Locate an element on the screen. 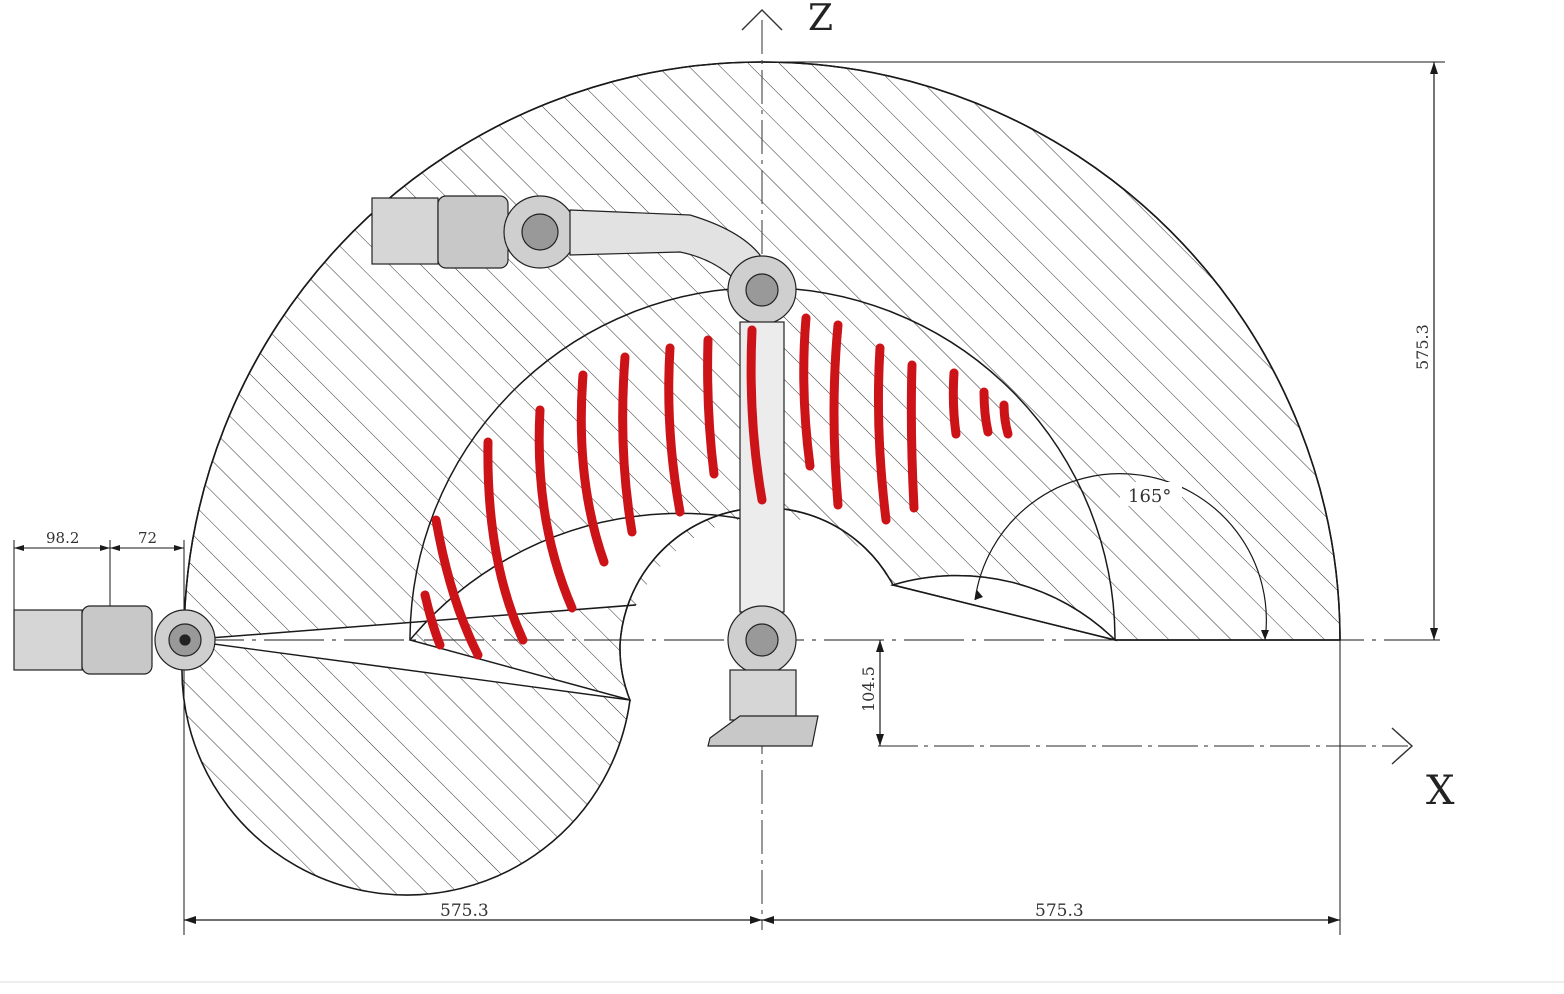 This screenshot has width=1564, height=994. height-value: 575.3 is located at coordinates (1422, 347).